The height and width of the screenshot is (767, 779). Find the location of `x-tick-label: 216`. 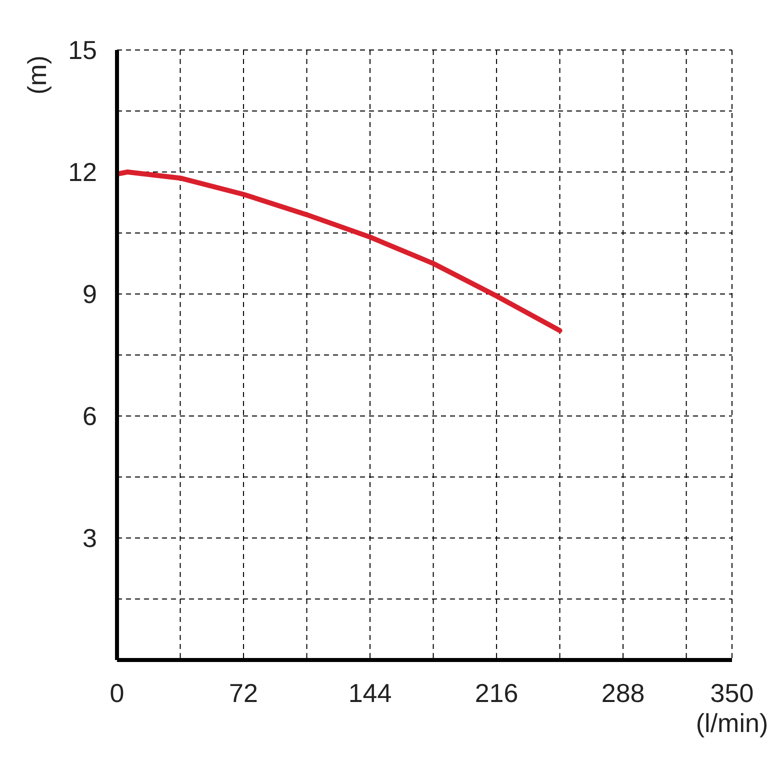

x-tick-label: 216 is located at coordinates (496, 693).